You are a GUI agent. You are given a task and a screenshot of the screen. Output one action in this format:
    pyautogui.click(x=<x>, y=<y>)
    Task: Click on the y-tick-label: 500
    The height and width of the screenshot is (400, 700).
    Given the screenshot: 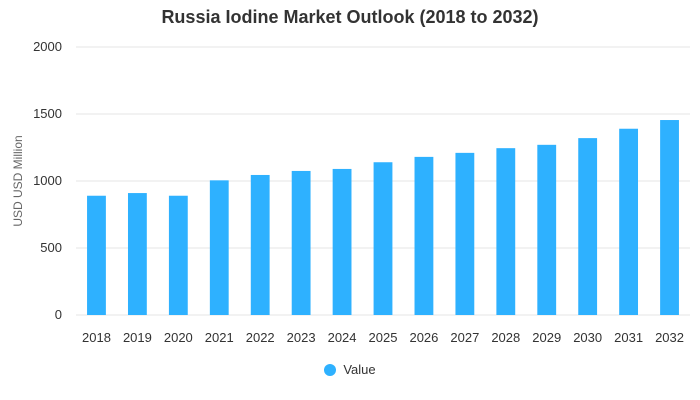 What is the action you would take?
    pyautogui.click(x=51, y=247)
    